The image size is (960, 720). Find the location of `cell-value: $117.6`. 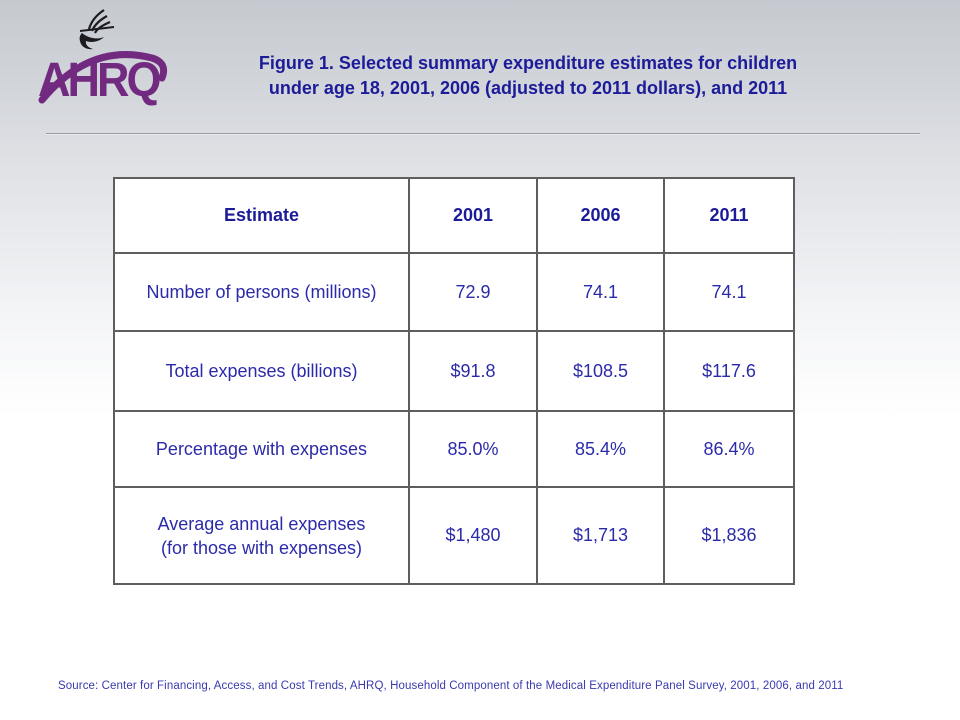

cell-value: $117.6 is located at coordinates (729, 371).